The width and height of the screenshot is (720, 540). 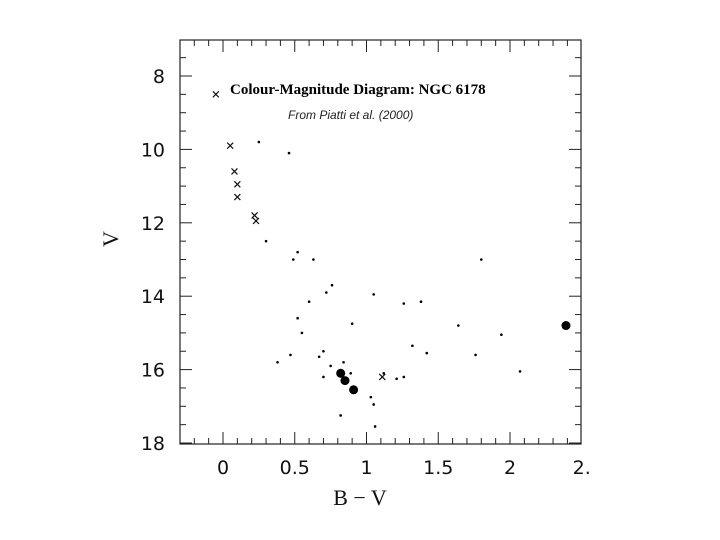 What do you see at coordinates (153, 150) in the screenshot?
I see `y-tick-label: 10` at bounding box center [153, 150].